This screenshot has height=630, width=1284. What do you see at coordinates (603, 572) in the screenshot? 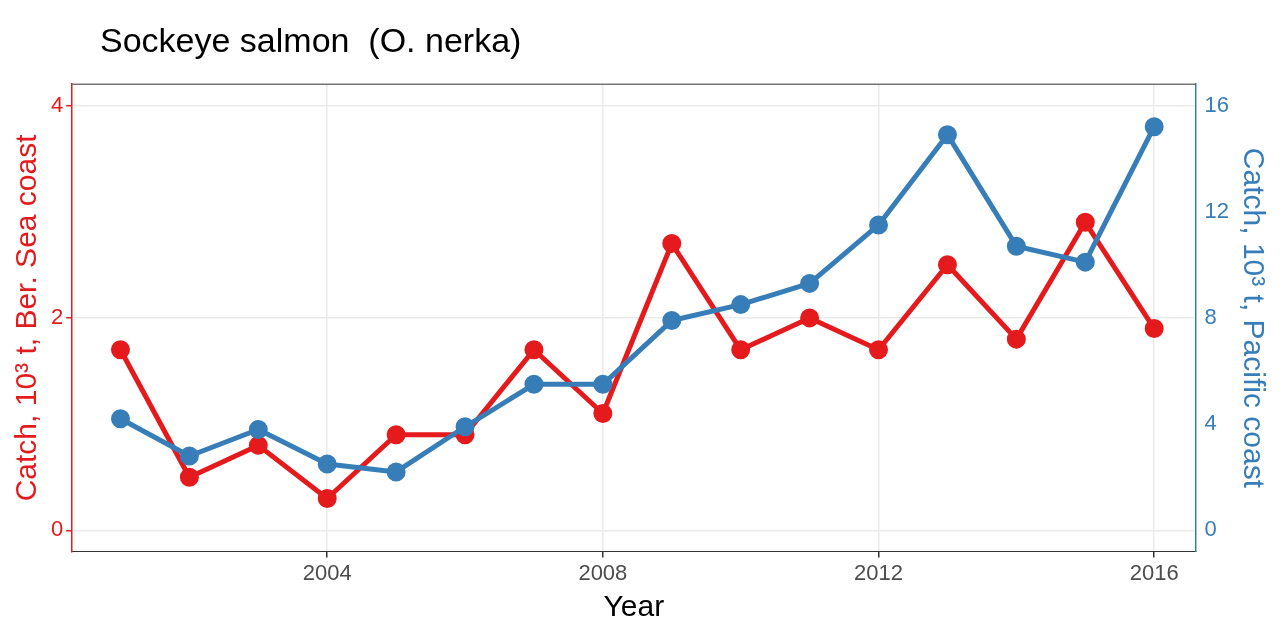
I see `x-tick-label: 2008` at bounding box center [603, 572].